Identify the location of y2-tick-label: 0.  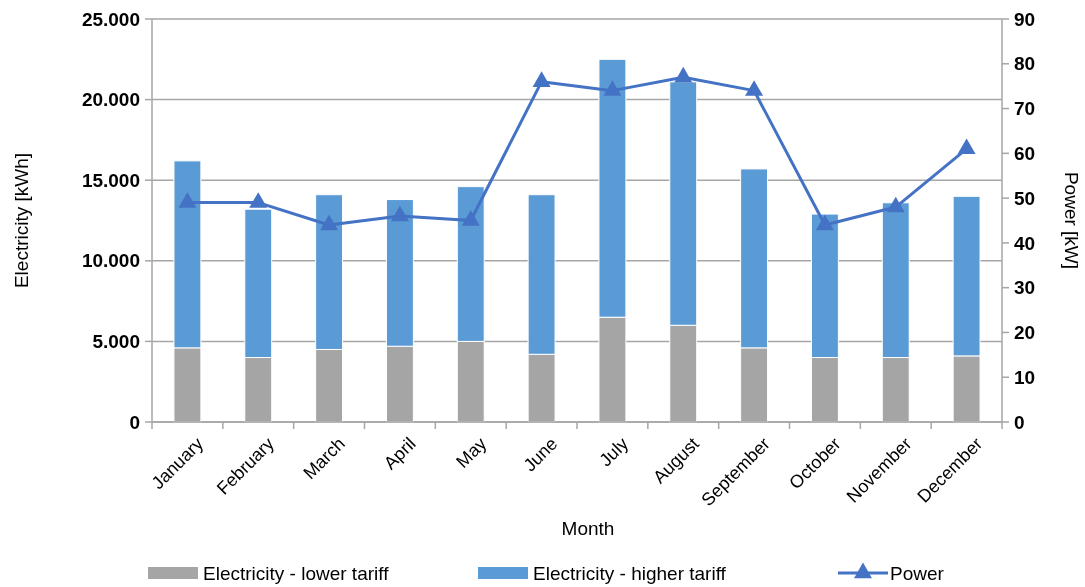
(1019, 422).